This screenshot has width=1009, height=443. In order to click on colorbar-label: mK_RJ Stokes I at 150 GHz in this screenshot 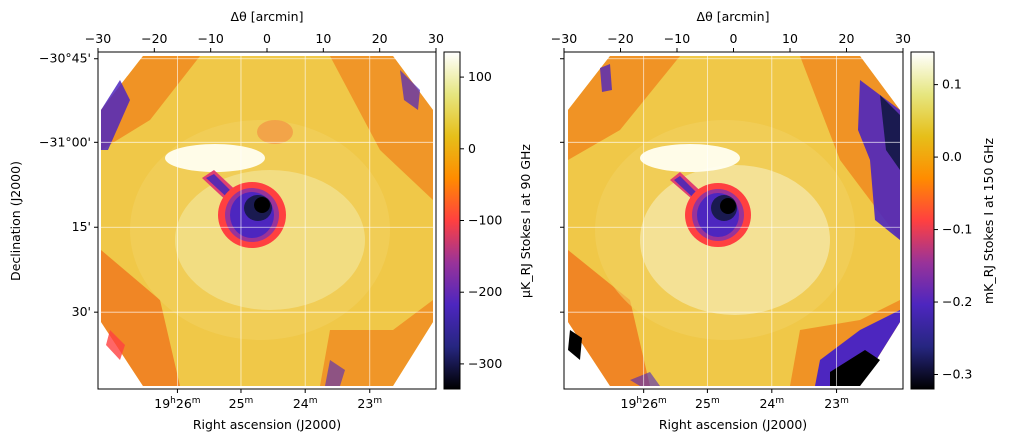, I will do `click(988, 221)`.